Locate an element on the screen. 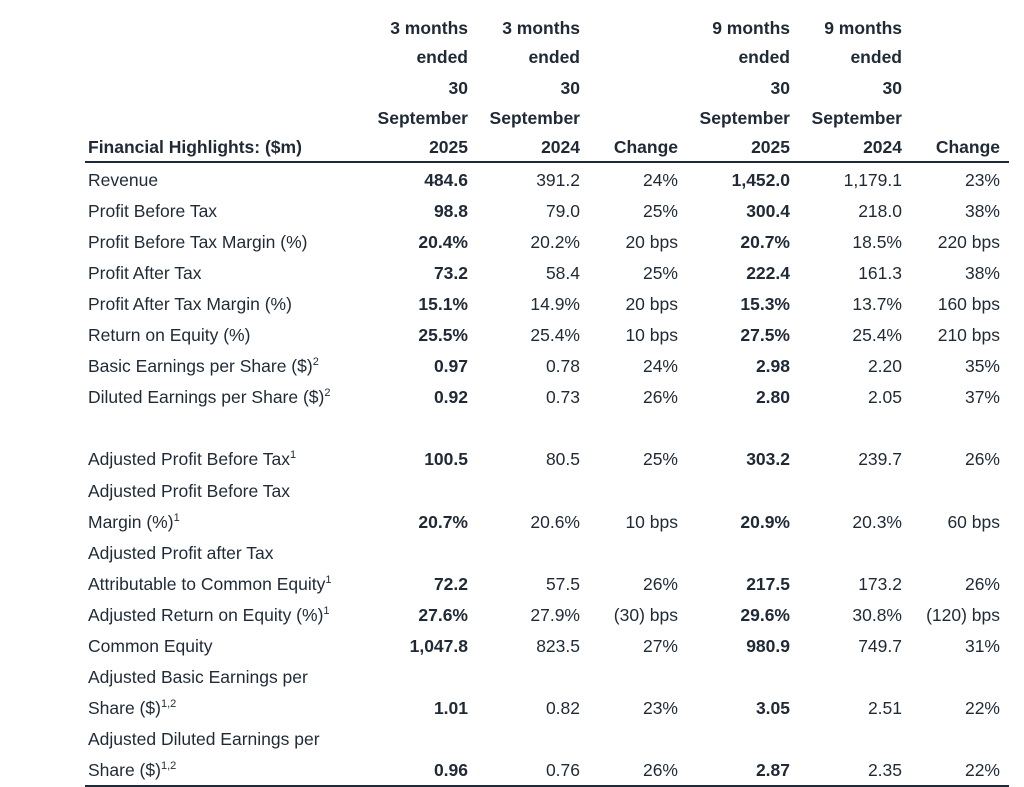 This screenshot has width=1024, height=787. row-label: Adjusted Profit Before Tax is located at coordinates (189, 490).